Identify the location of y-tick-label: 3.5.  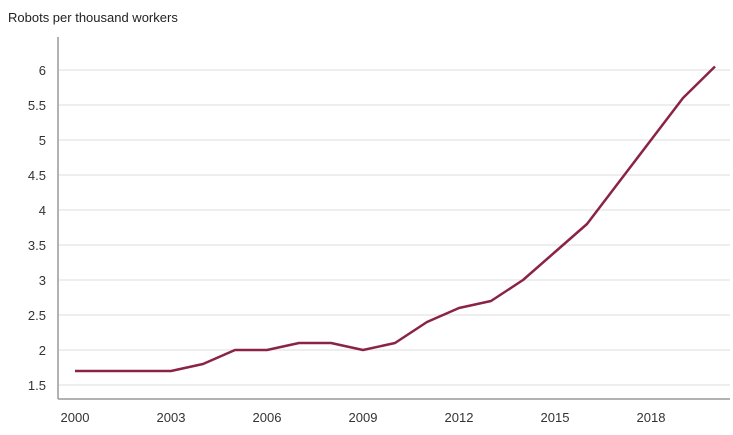
(37, 245).